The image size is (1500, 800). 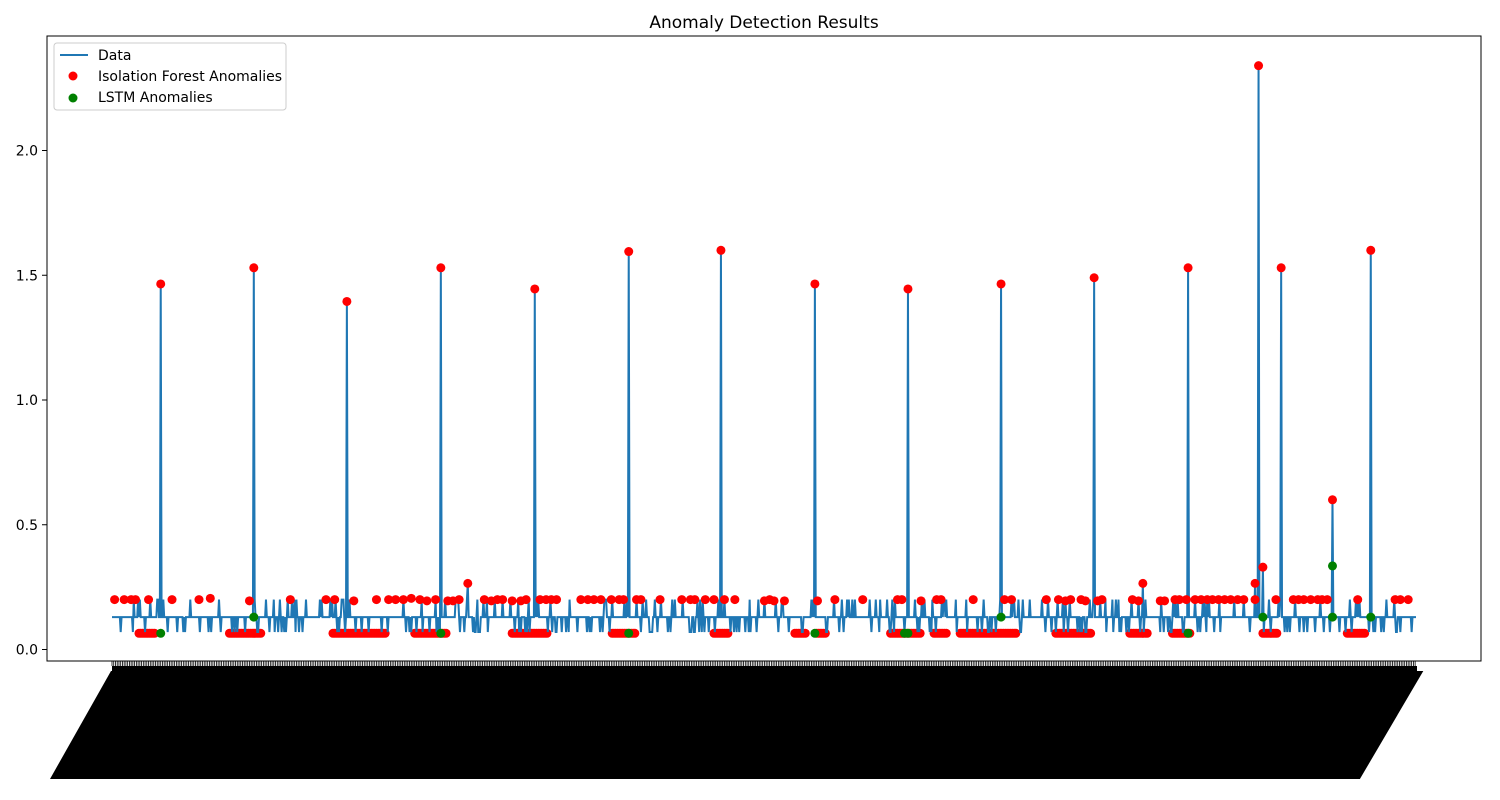 I want to click on legend-box, so click(x=170, y=76).